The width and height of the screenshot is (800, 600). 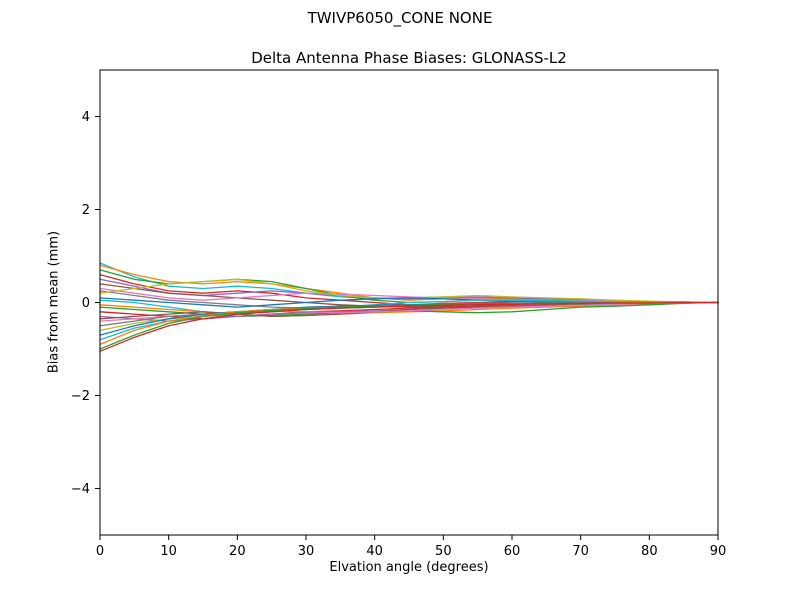 What do you see at coordinates (718, 551) in the screenshot?
I see `x-tick-label: 90` at bounding box center [718, 551].